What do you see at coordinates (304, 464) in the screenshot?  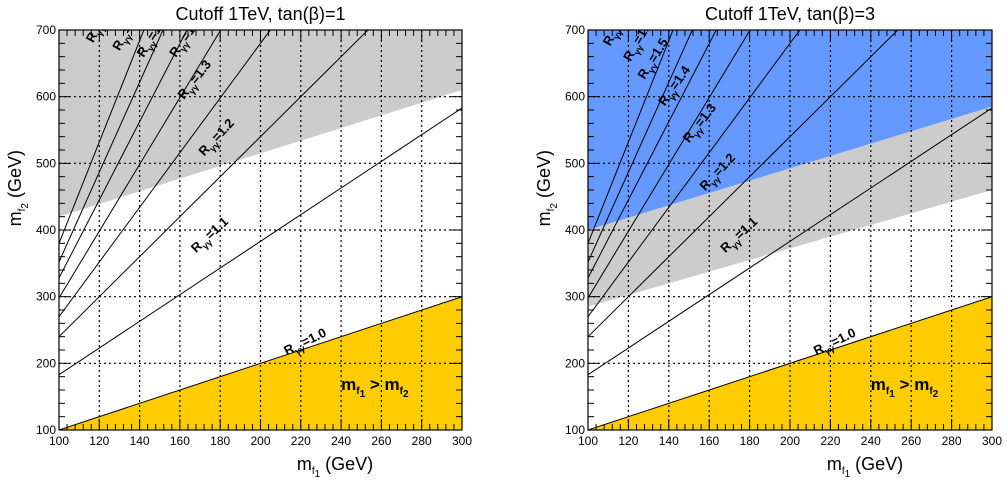 I see `x-axis-label-main: m` at bounding box center [304, 464].